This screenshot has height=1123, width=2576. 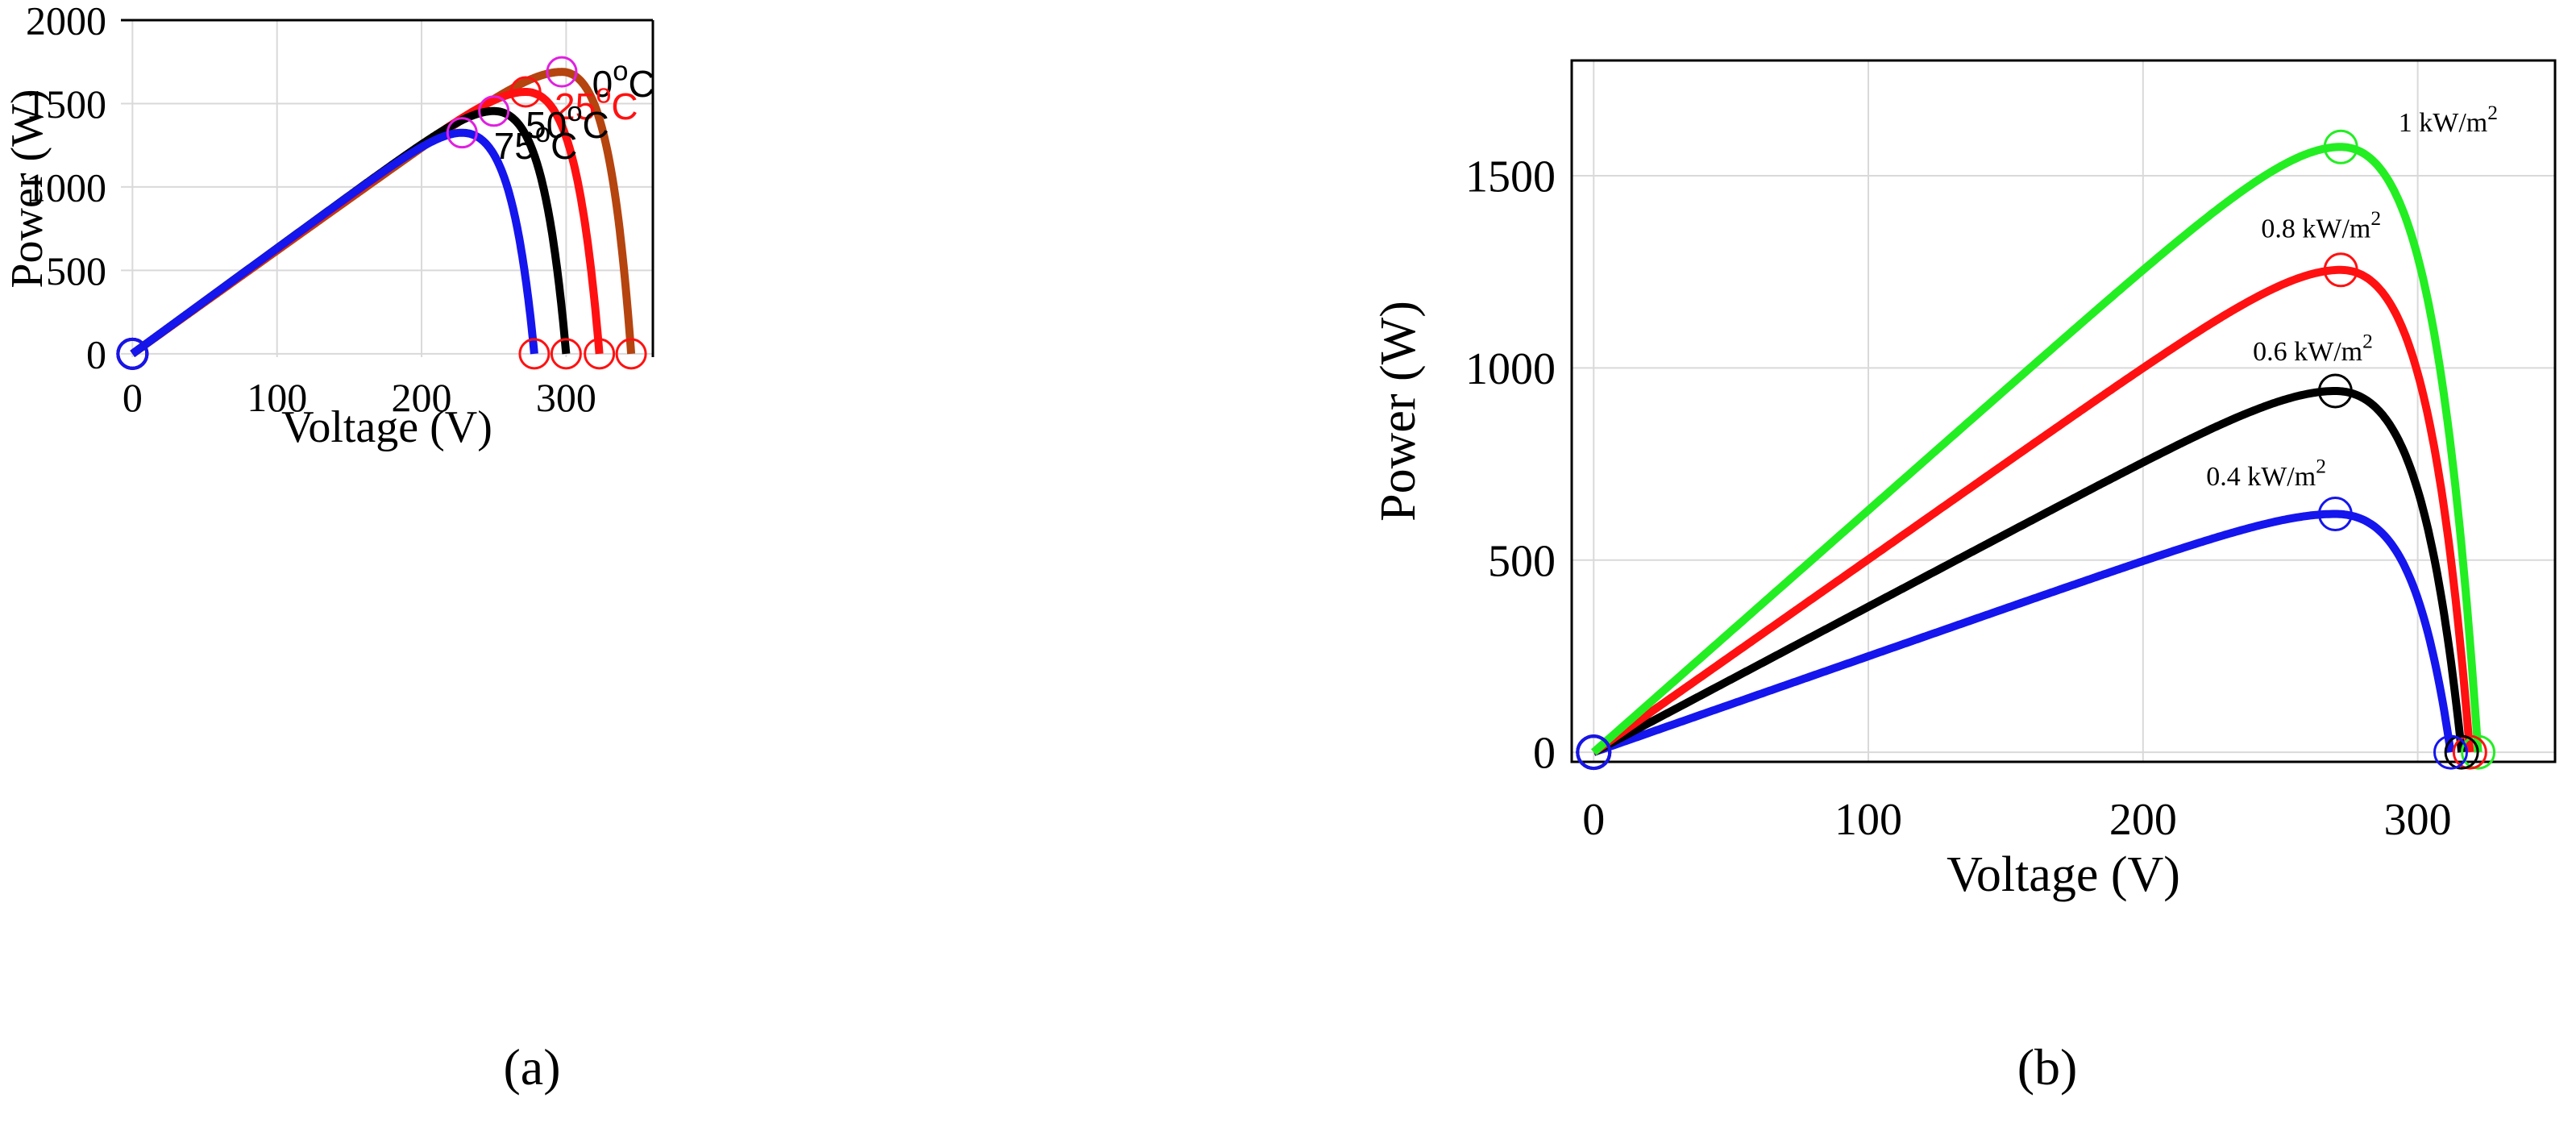 What do you see at coordinates (2315, 228) in the screenshot?
I see `series-label-base: 0.8 kW/m` at bounding box center [2315, 228].